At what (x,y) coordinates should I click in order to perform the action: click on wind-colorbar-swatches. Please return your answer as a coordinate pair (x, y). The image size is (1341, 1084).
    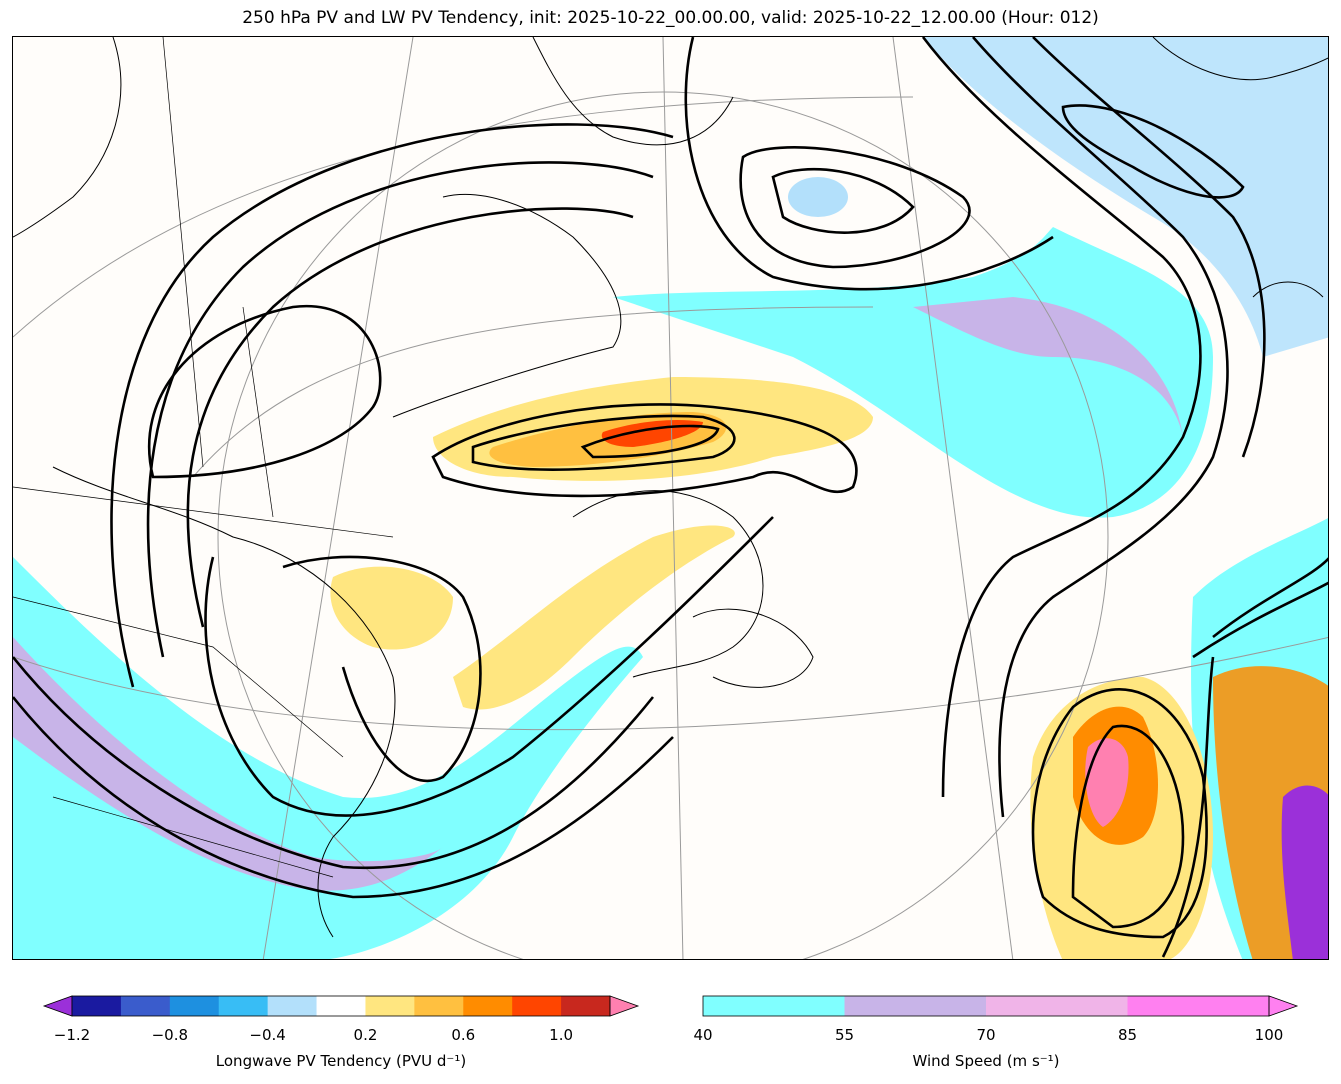
    Looking at the image, I should click on (1000, 1006).